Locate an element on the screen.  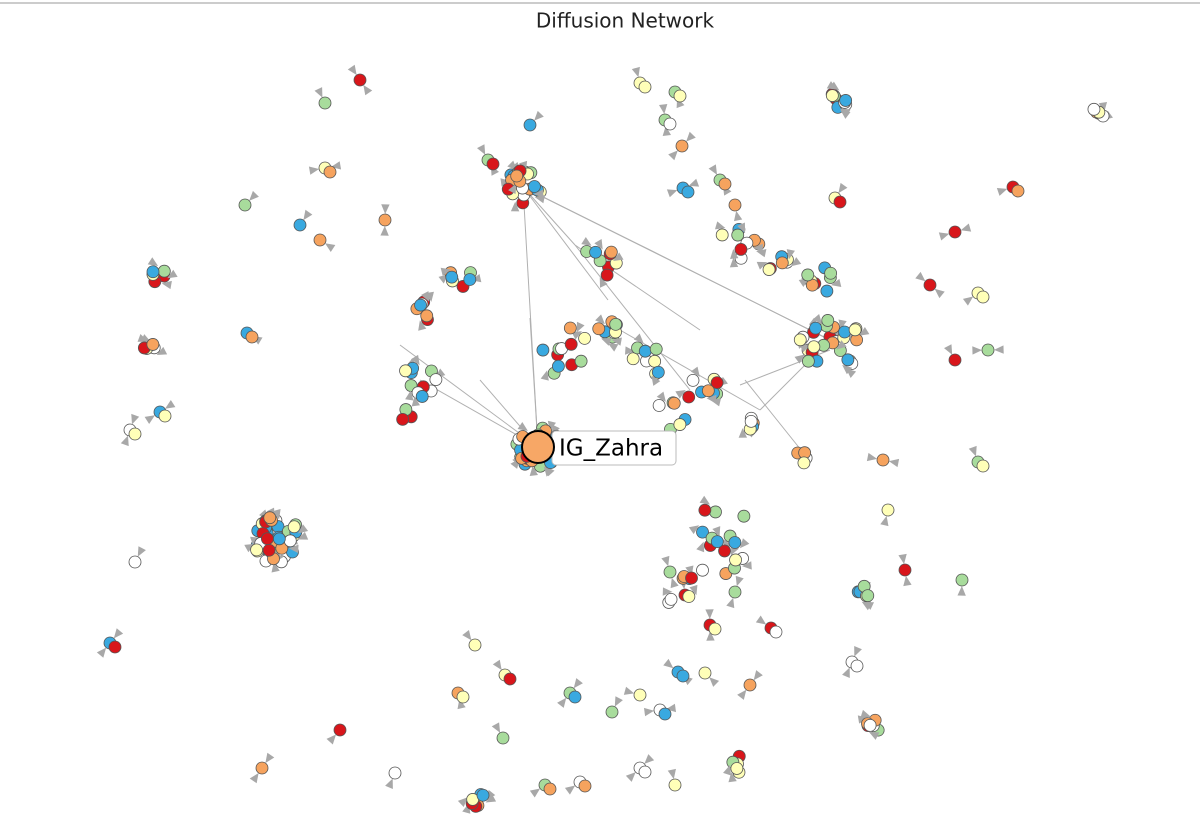
highlighted-node: IG_Zahra is located at coordinates (599, 448).